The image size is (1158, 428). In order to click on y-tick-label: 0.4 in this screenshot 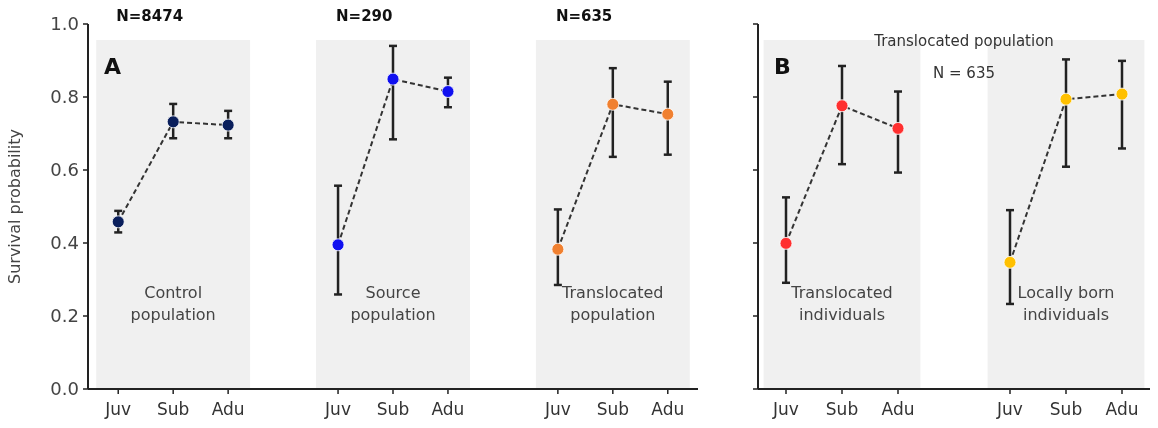, I will do `click(64, 242)`.